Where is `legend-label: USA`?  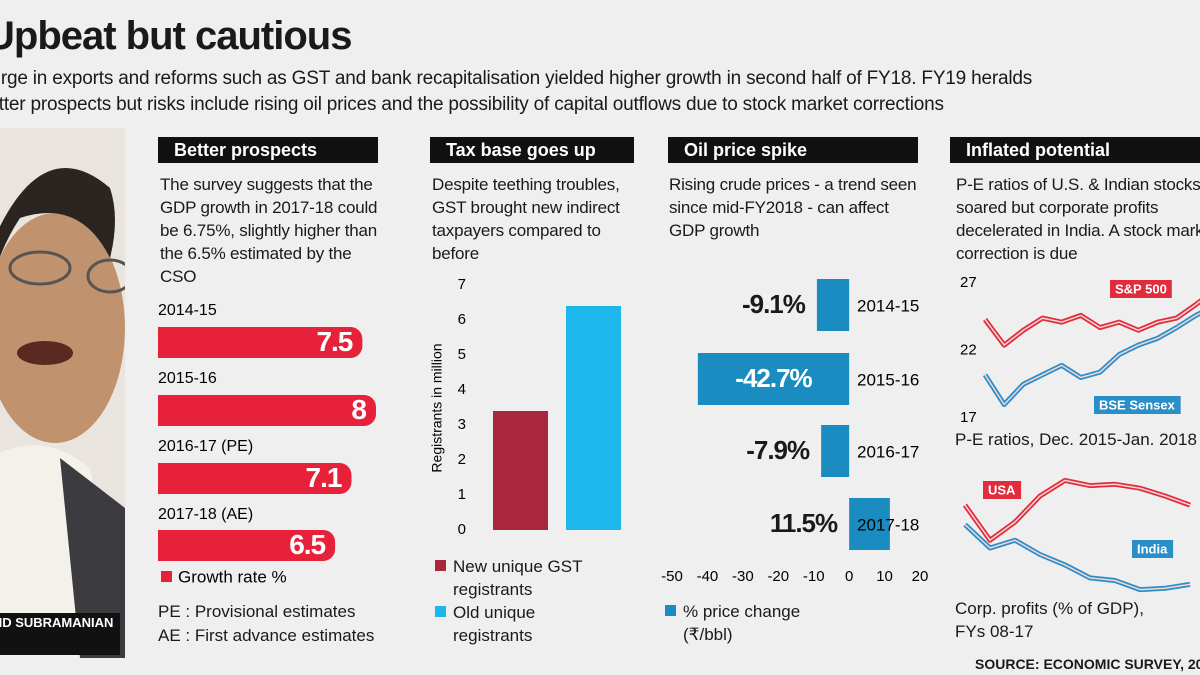 legend-label: USA is located at coordinates (1002, 489).